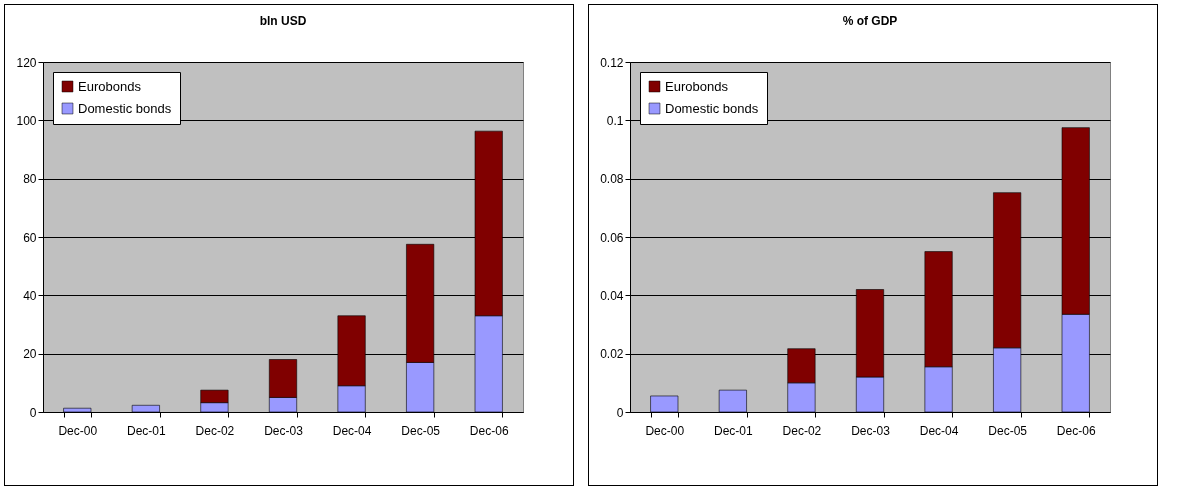 Image resolution: width=1186 pixels, height=494 pixels. I want to click on chart-title: % of GDP, so click(870, 21).